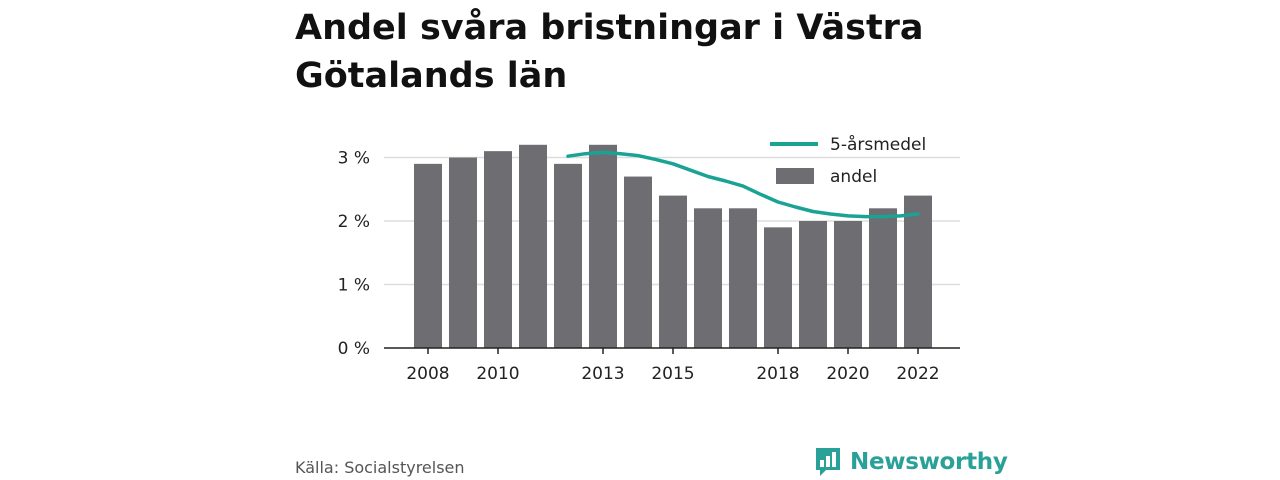 The image size is (1280, 480). Describe the element at coordinates (853, 177) in the screenshot. I see `legend-label: andel` at that location.